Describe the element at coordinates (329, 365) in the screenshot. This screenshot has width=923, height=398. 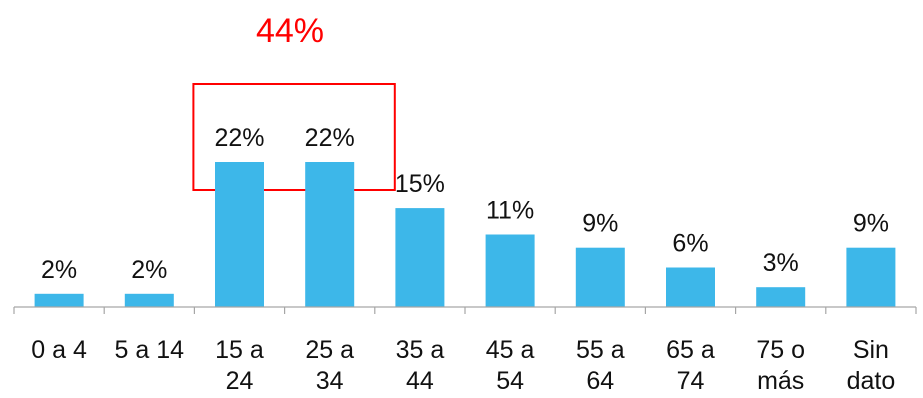
I see `x-tick-label: 25 a 34` at that location.